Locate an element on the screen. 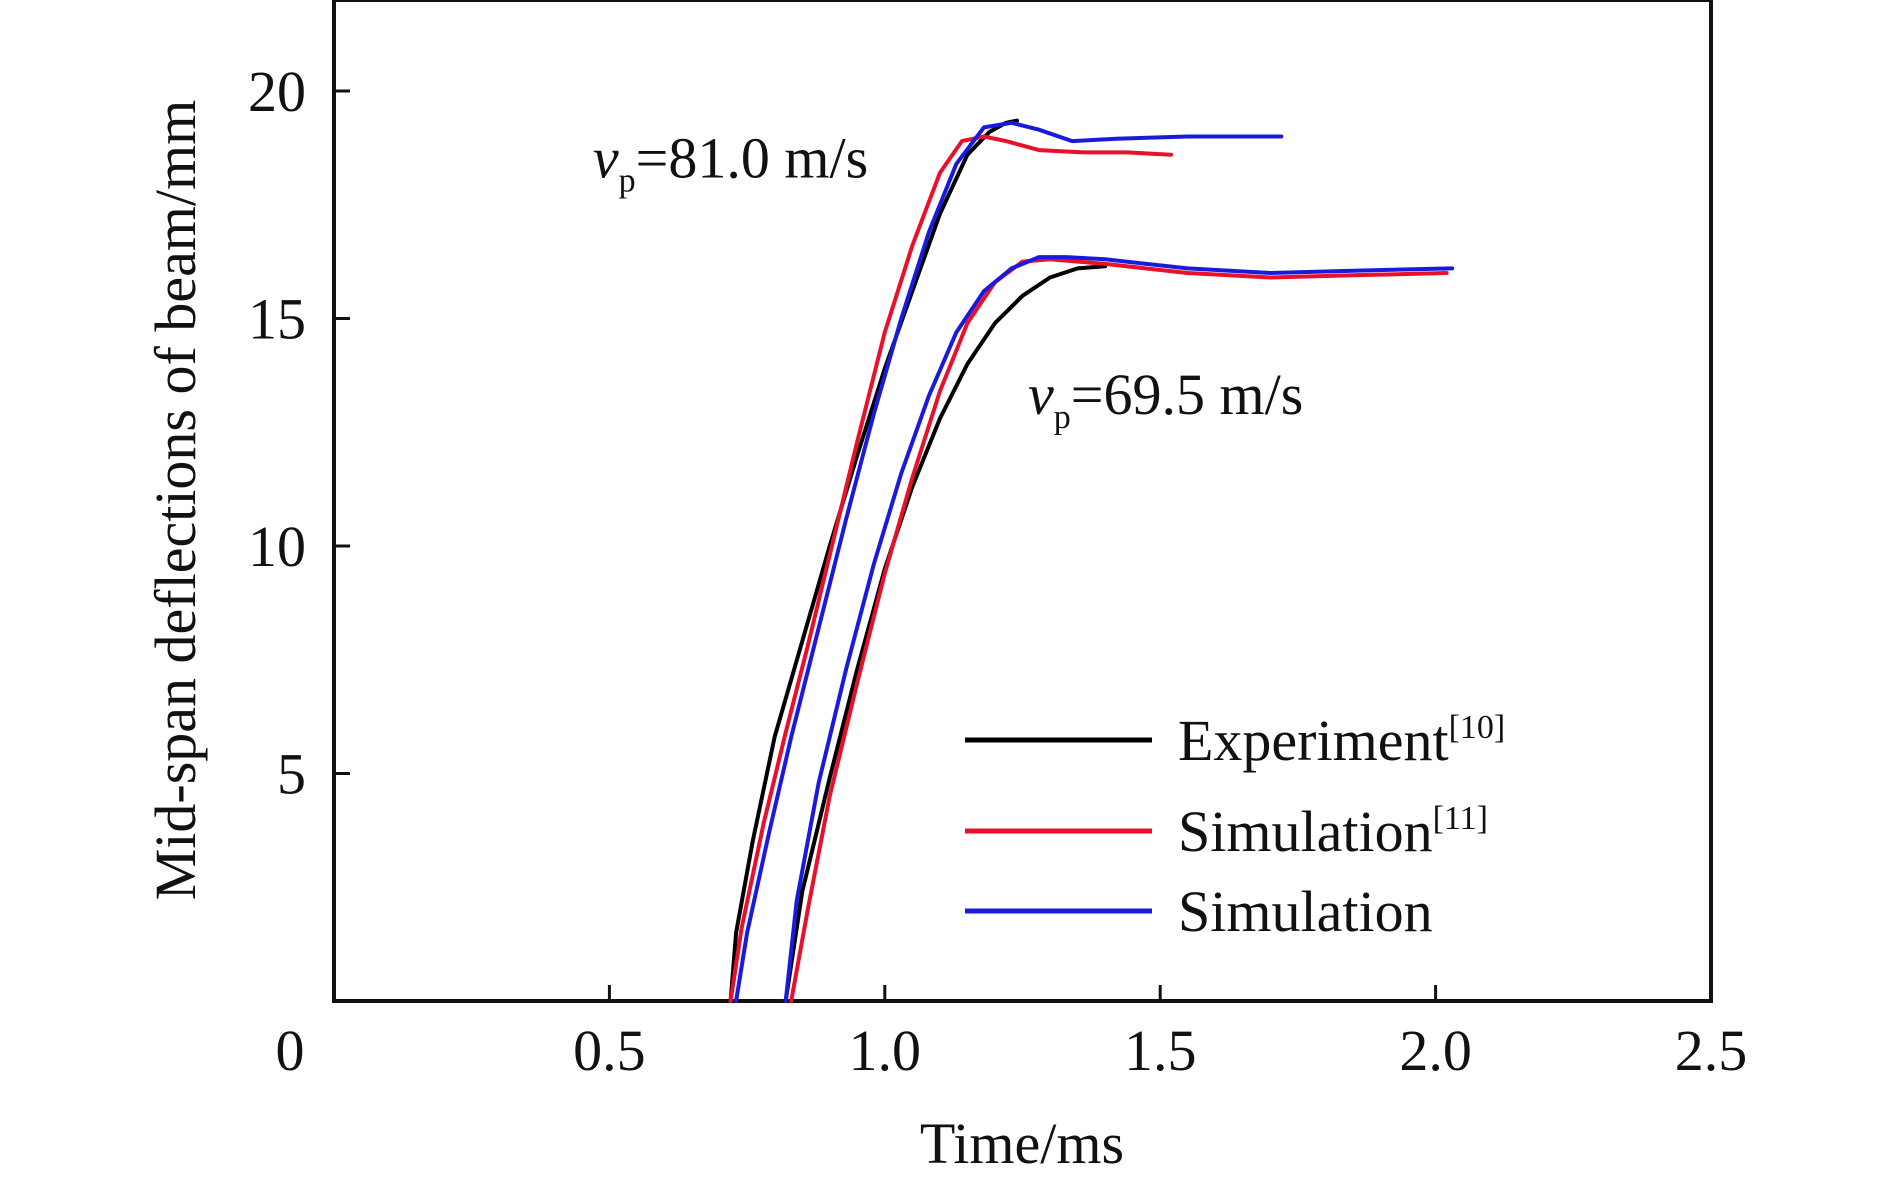  x-axis-label: Time/ms is located at coordinates (1022, 1143).